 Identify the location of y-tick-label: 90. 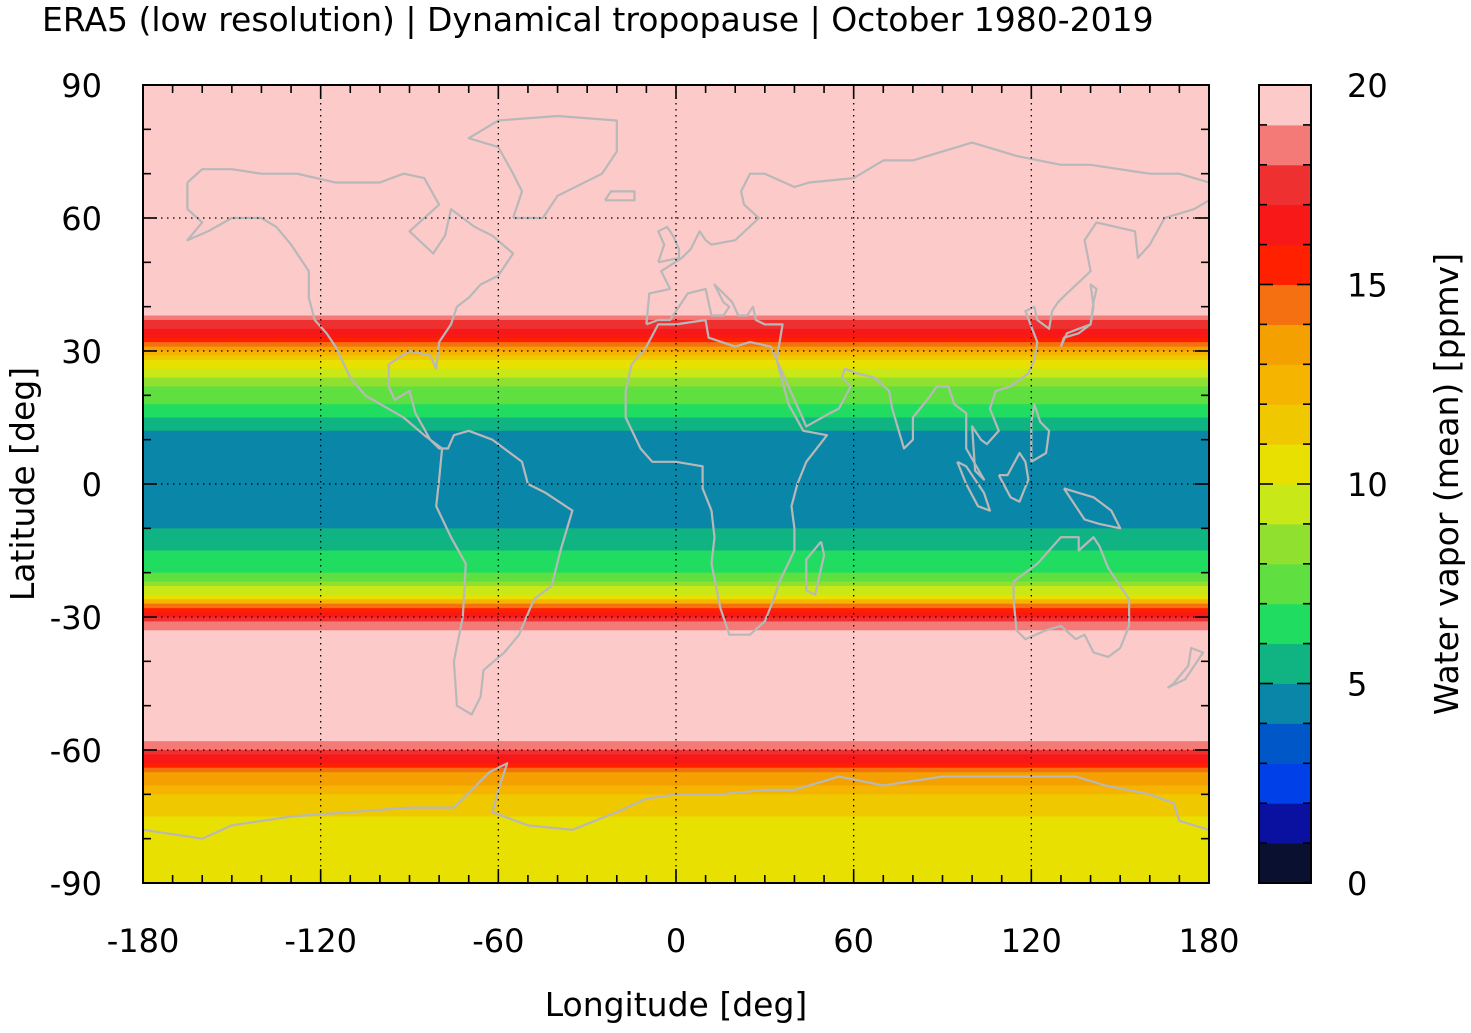
(81, 86).